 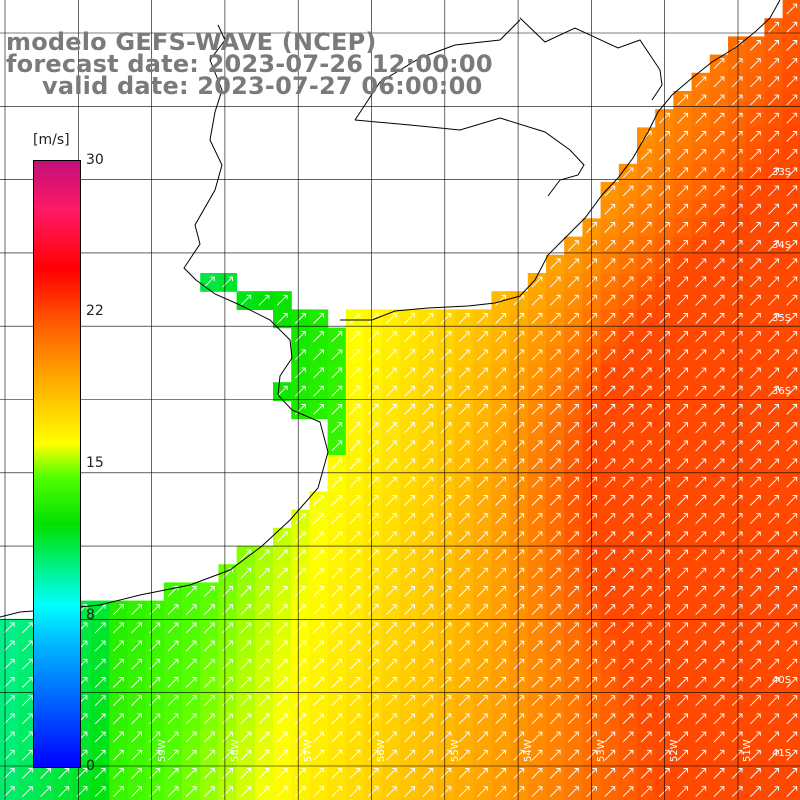 I want to click on map-title-valid-date: valid date: 2023-07-27 06:00:00, so click(x=262, y=86).